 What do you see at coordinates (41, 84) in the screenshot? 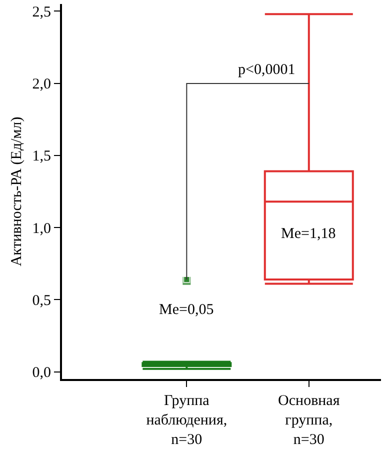
I see `y-tick-label: 2,0` at bounding box center [41, 84].